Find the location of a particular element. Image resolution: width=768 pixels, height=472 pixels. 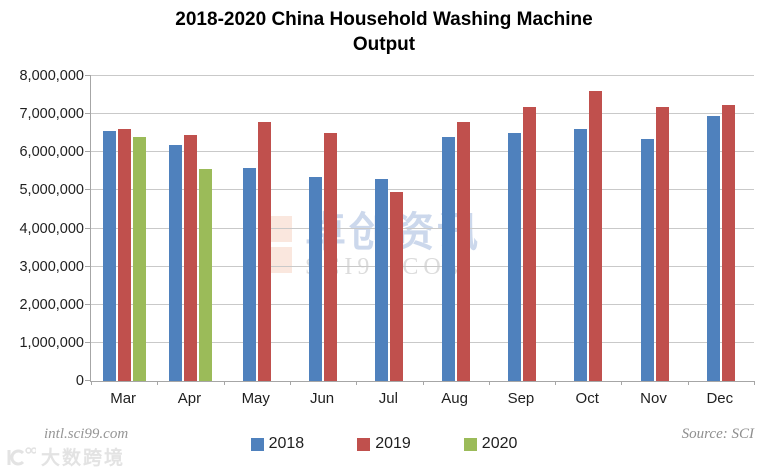

bar-group-mar is located at coordinates (124, 228).